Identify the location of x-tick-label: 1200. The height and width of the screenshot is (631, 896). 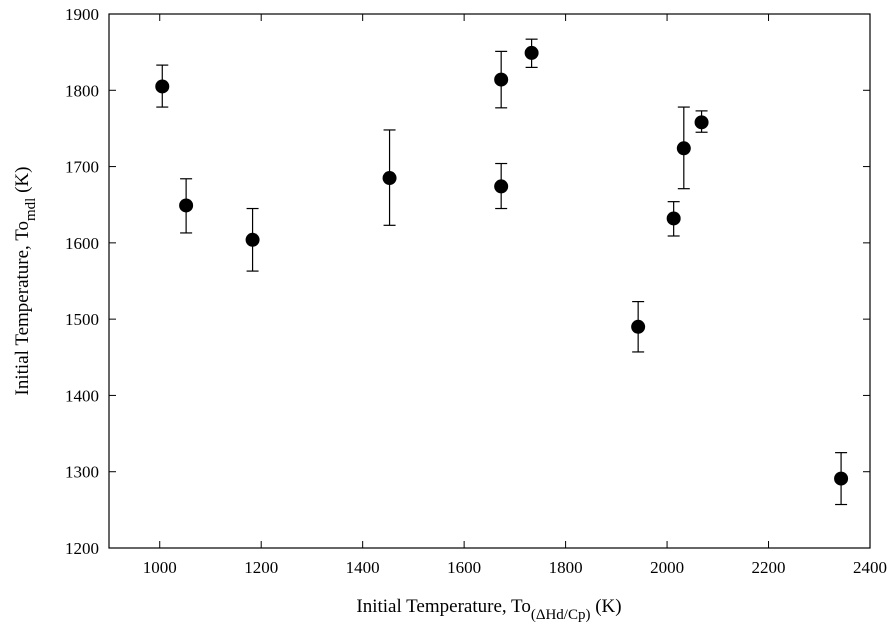
(261, 567).